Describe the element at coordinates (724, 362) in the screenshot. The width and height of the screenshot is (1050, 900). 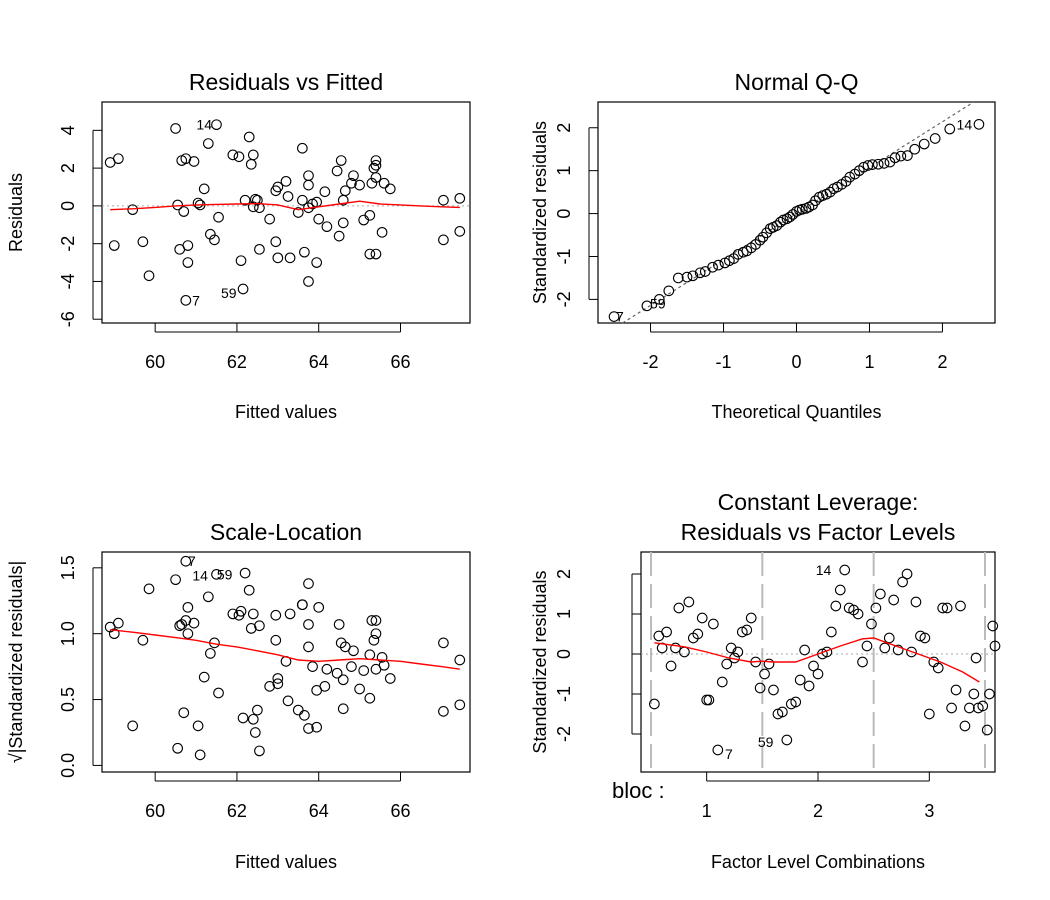
I see `x-tick-label: -1` at that location.